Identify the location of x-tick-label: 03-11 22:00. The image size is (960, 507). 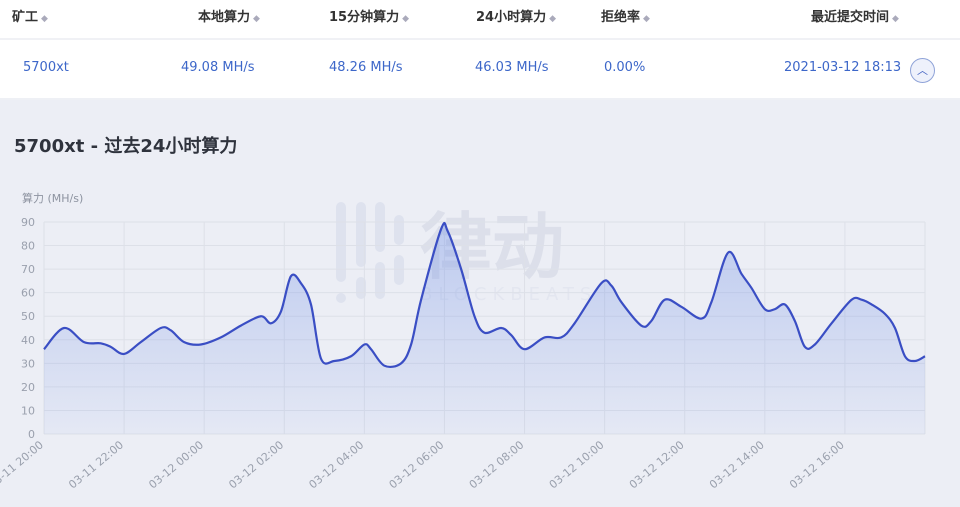
(96, 464).